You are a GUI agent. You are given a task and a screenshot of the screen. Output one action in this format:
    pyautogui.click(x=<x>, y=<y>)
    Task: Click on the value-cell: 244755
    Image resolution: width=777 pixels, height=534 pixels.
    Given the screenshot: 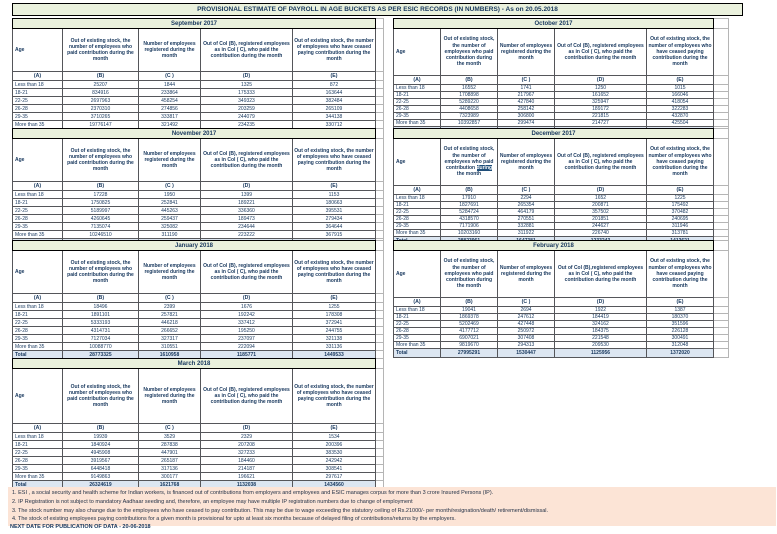 What is the action you would take?
    pyautogui.click(x=334, y=330)
    